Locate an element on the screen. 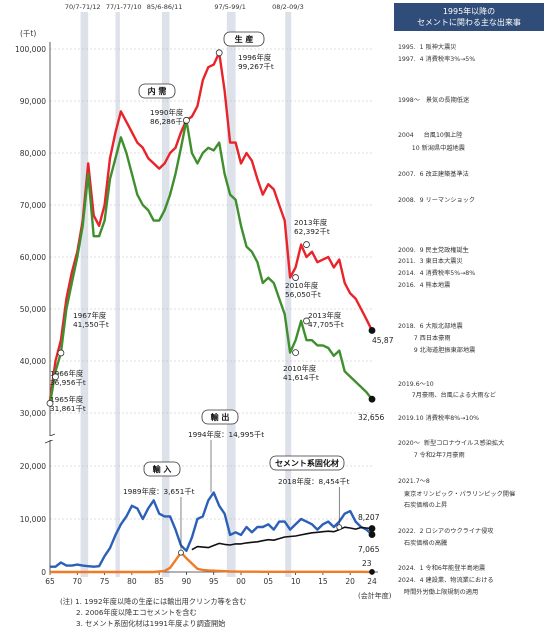 Image resolution: width=550 pixels, height=639 pixels. period-label: 70/7-71/12 is located at coordinates (83, 7).